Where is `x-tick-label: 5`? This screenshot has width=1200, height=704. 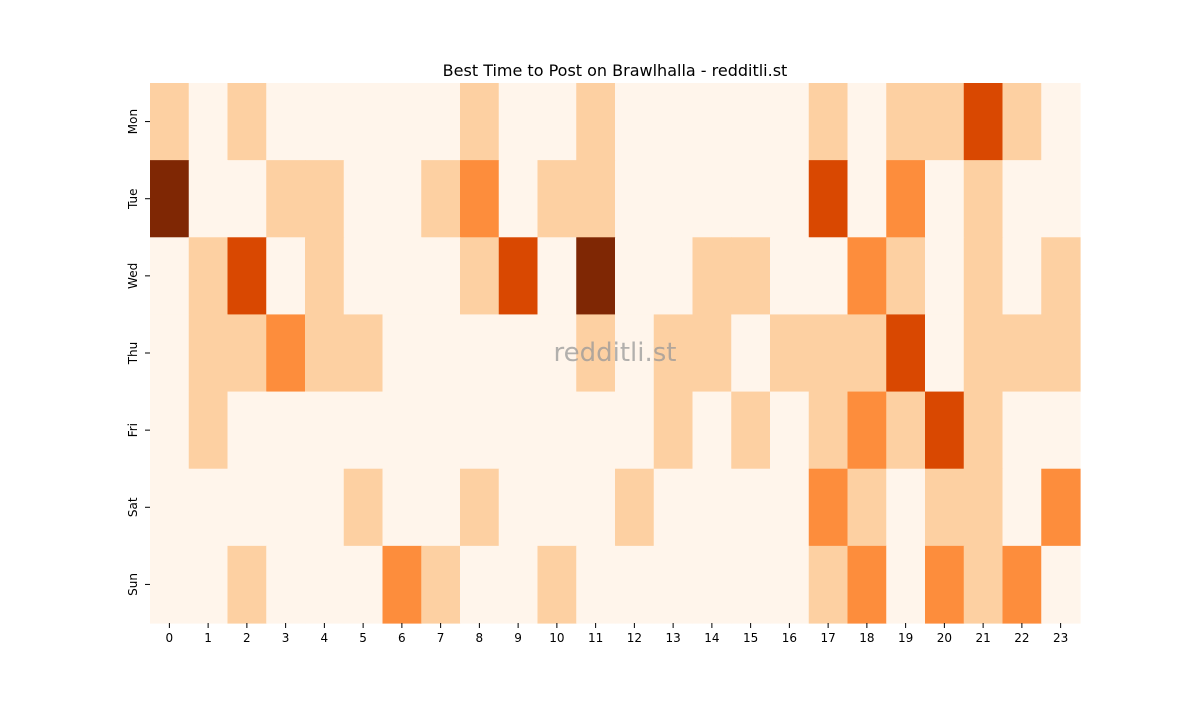 x-tick-label: 5 is located at coordinates (363, 638).